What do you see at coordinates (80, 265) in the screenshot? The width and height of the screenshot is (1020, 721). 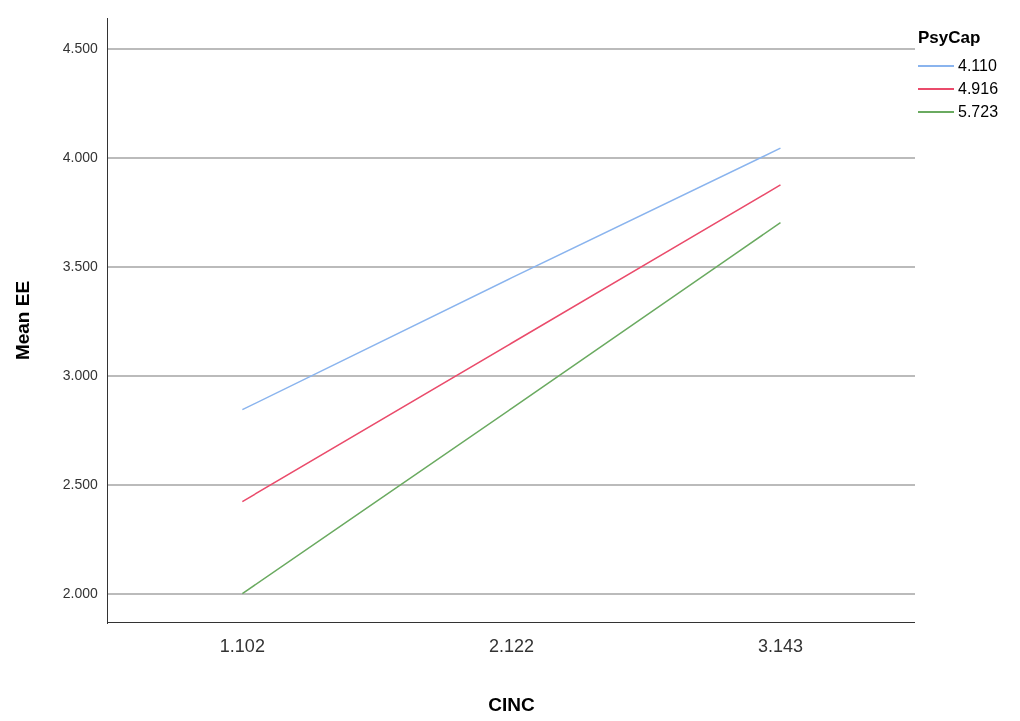 I see `y-tick-label: 3.500` at bounding box center [80, 265].